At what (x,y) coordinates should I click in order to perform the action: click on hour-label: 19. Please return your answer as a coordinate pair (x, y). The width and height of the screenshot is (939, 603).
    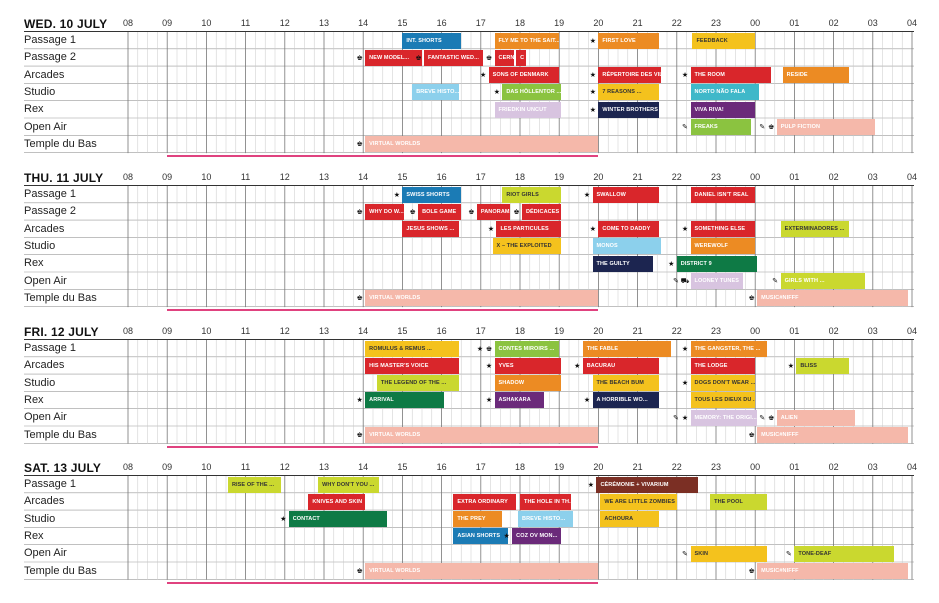
    Looking at the image, I should click on (559, 467).